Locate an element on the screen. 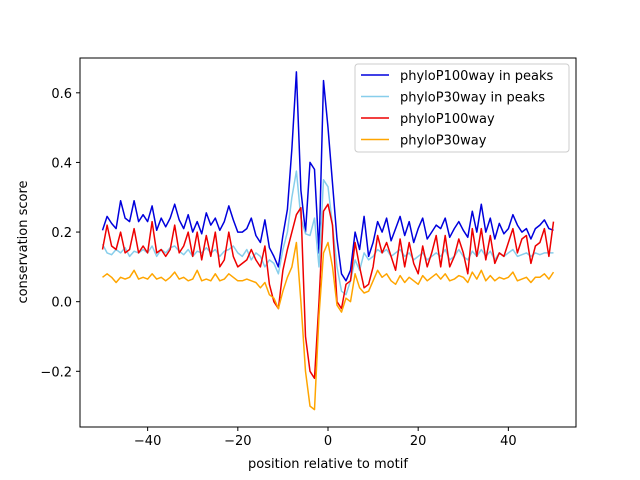 Image resolution: width=640 pixels, height=480 pixels. legend-label: phyloP100way is located at coordinates (447, 119).